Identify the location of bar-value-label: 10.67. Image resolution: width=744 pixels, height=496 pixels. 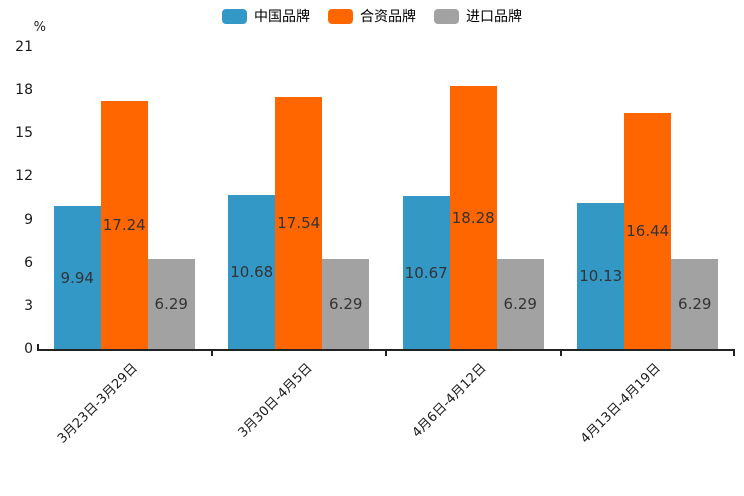
(426, 272).